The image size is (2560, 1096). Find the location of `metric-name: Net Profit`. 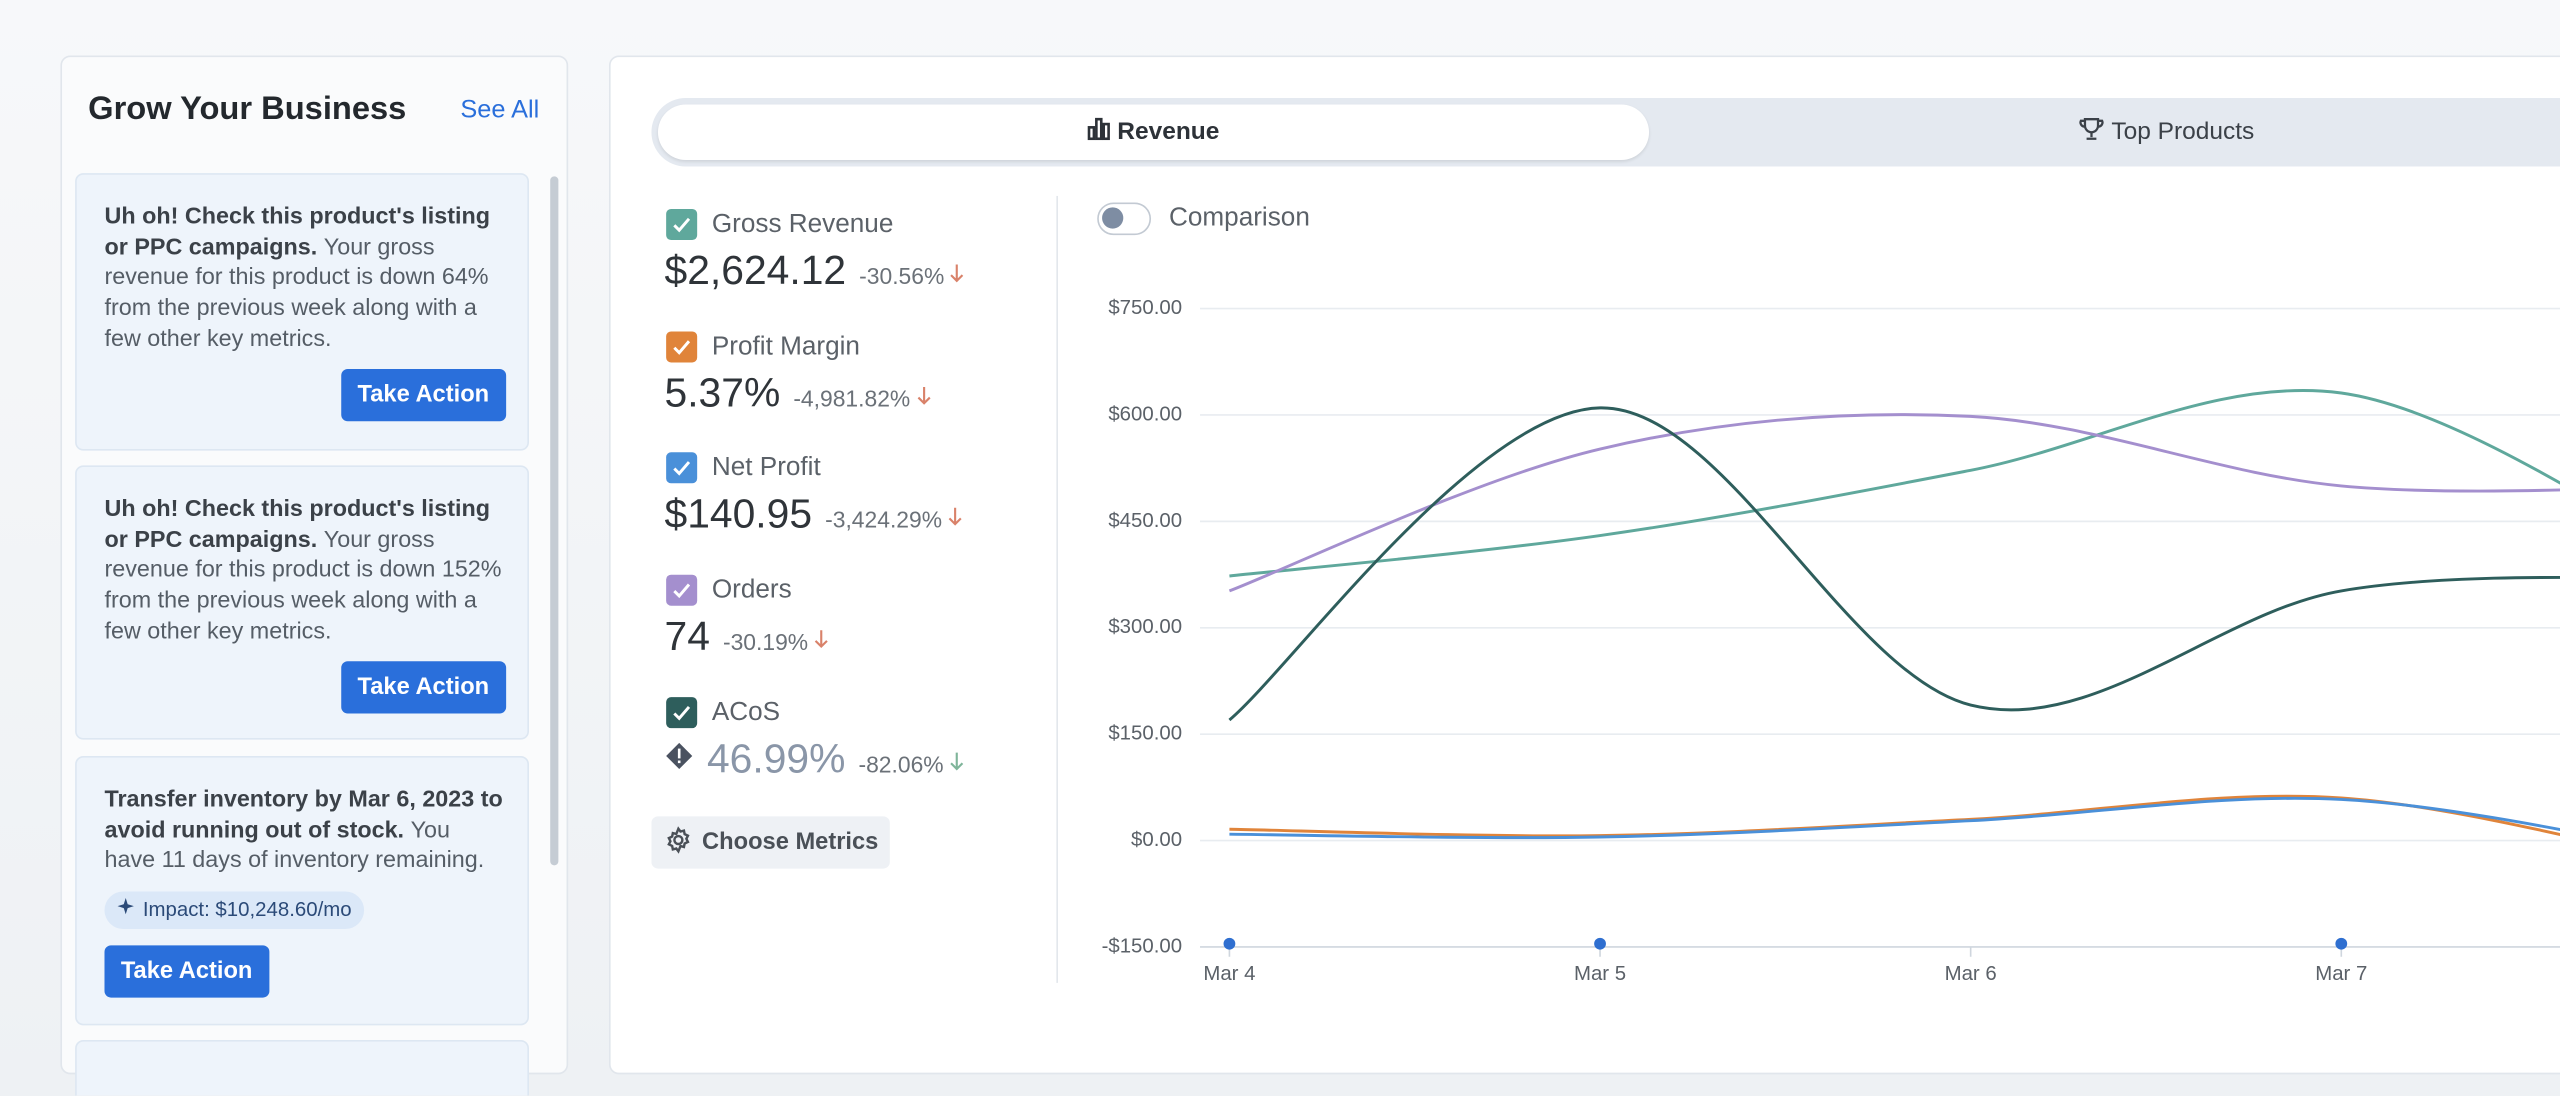

metric-name: Net Profit is located at coordinates (766, 468).